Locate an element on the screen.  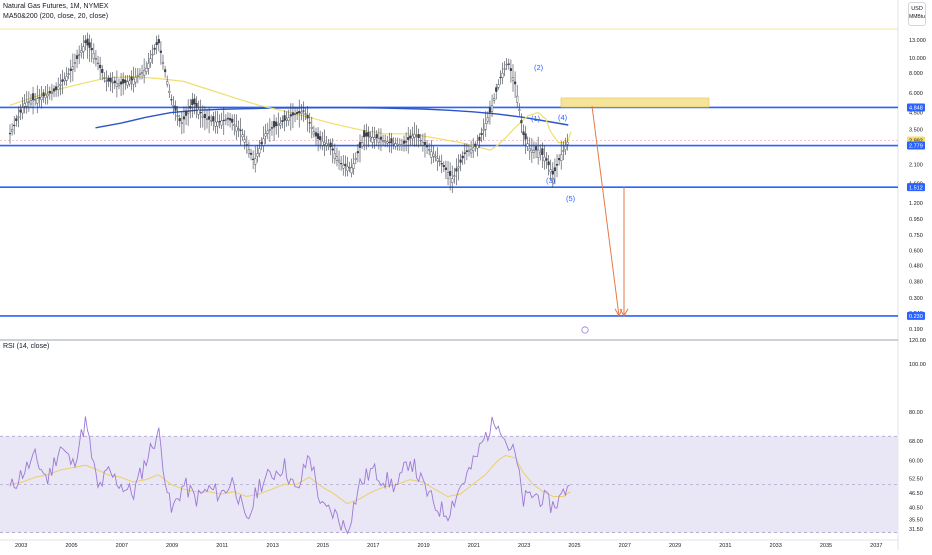
time-axis-label: 2027 is located at coordinates (625, 546).